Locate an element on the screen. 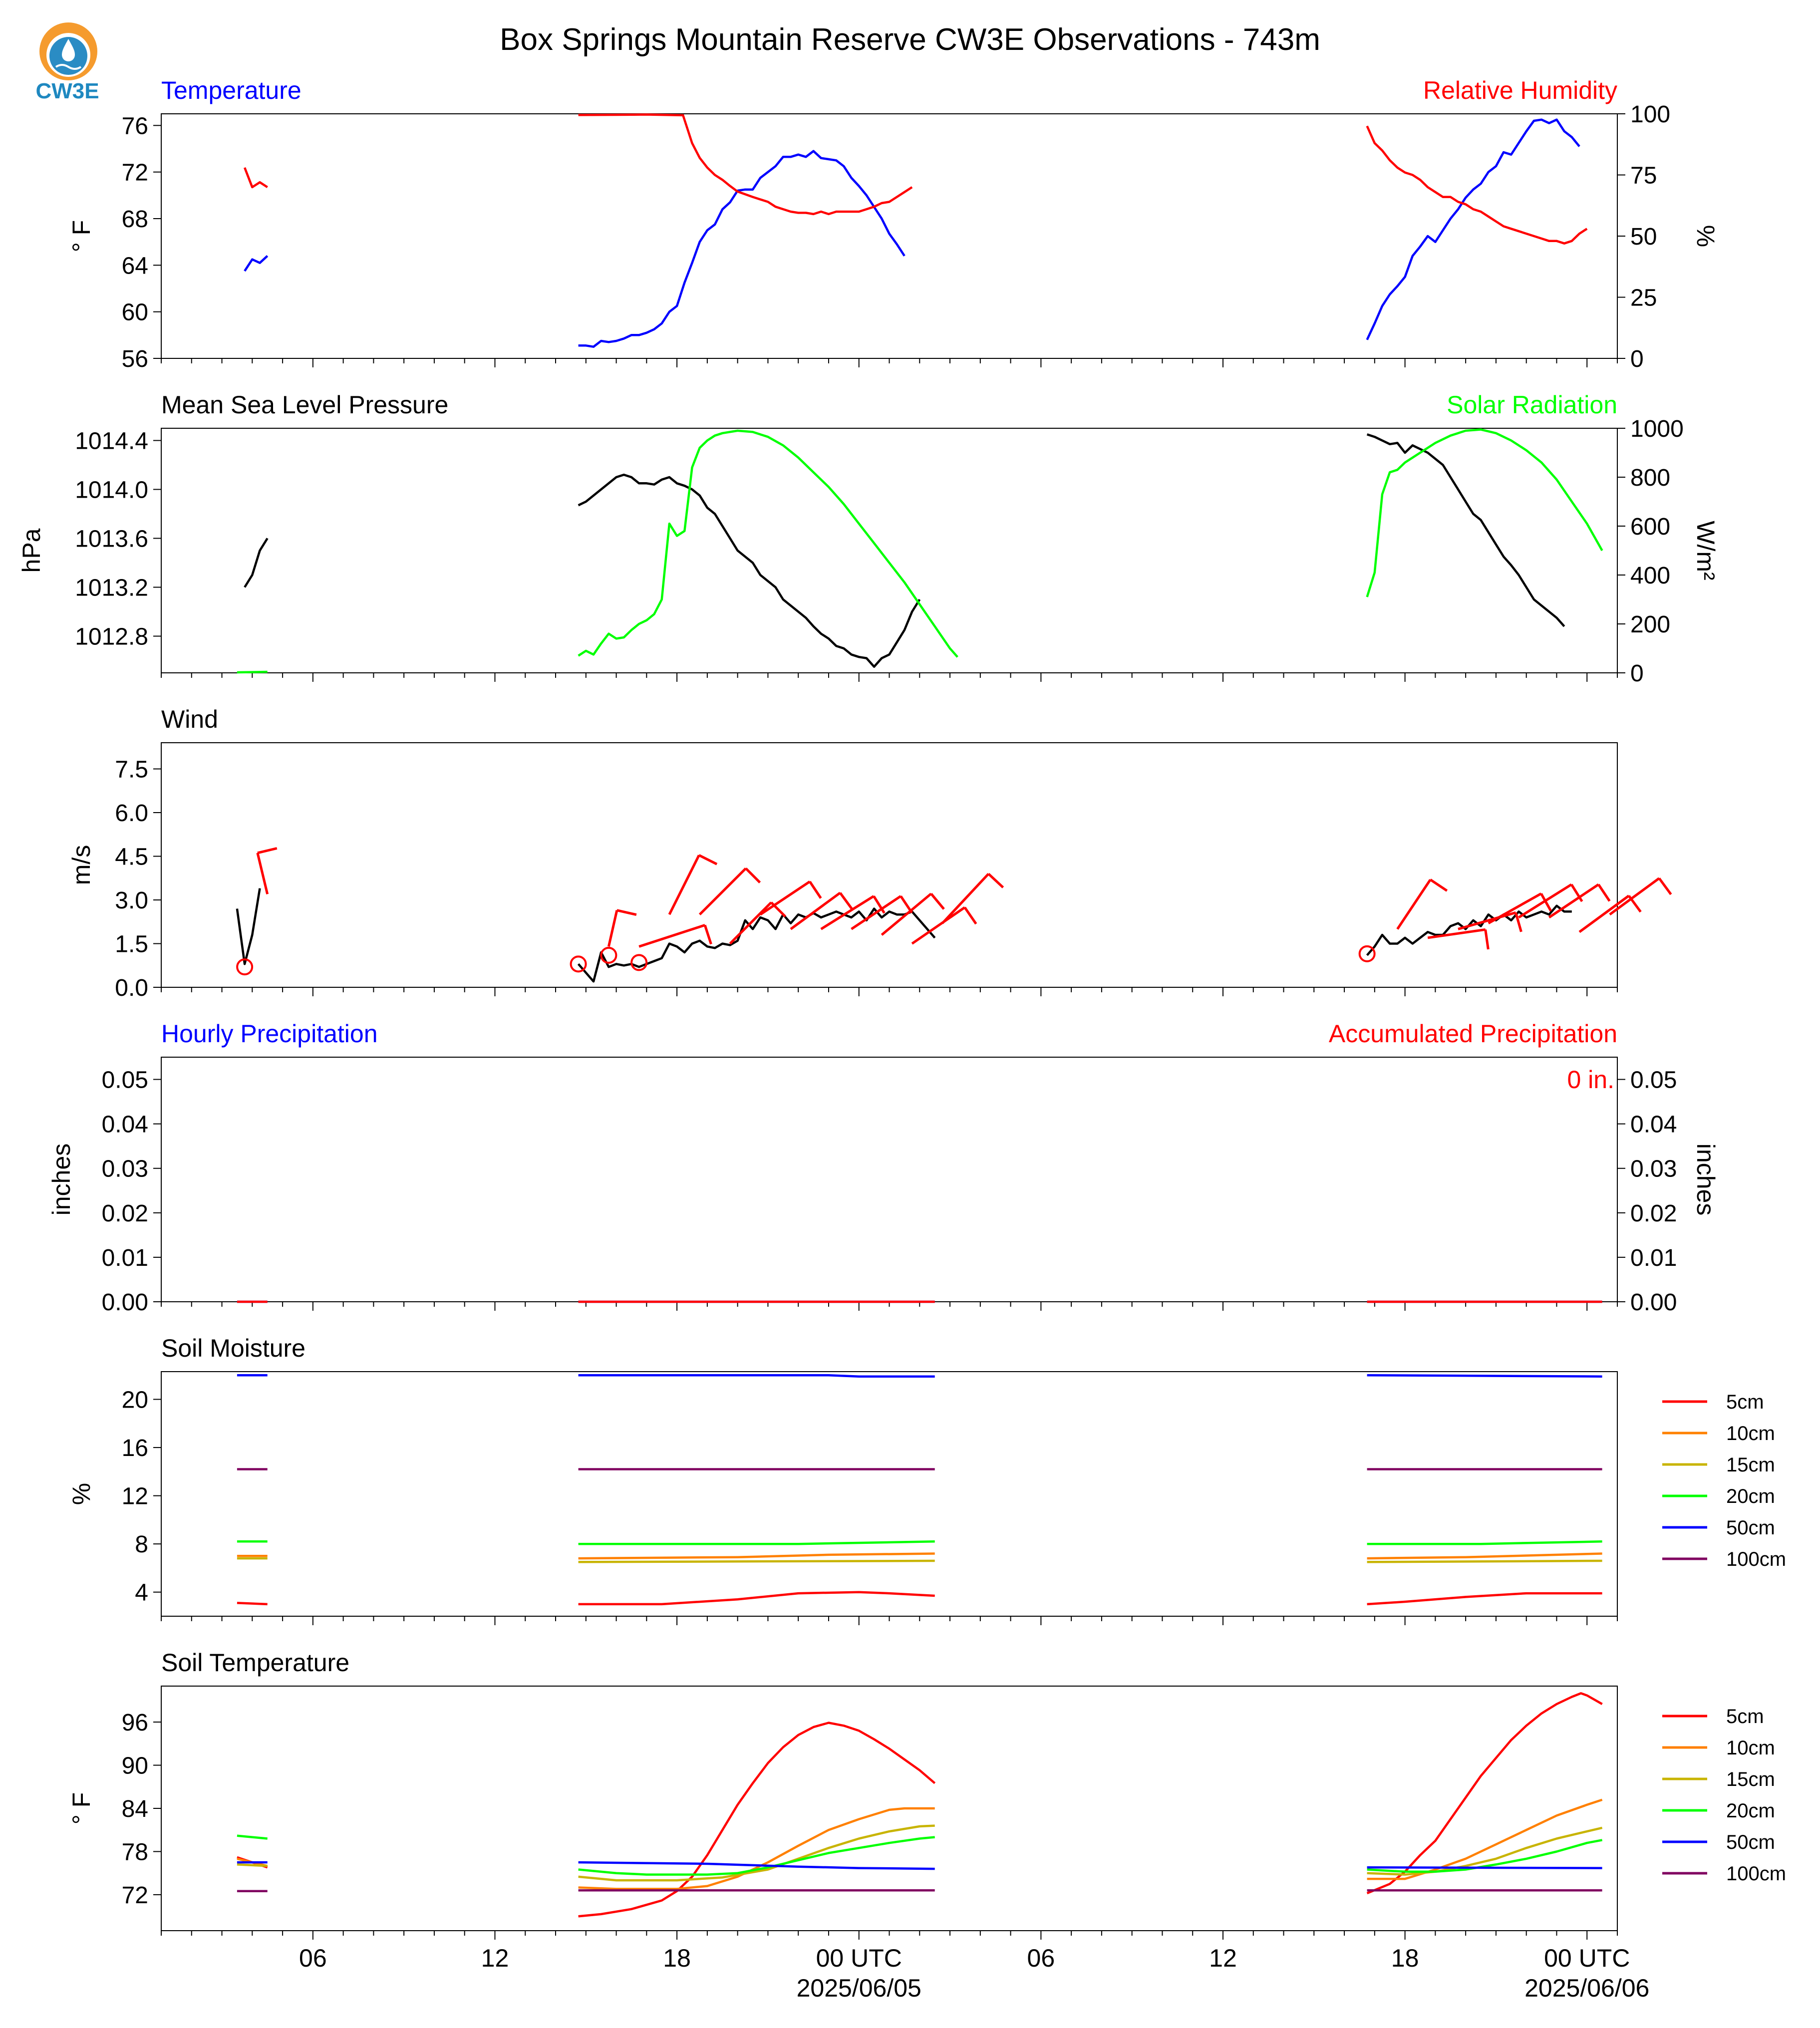  y2-tick-label: 800 is located at coordinates (1650, 478).